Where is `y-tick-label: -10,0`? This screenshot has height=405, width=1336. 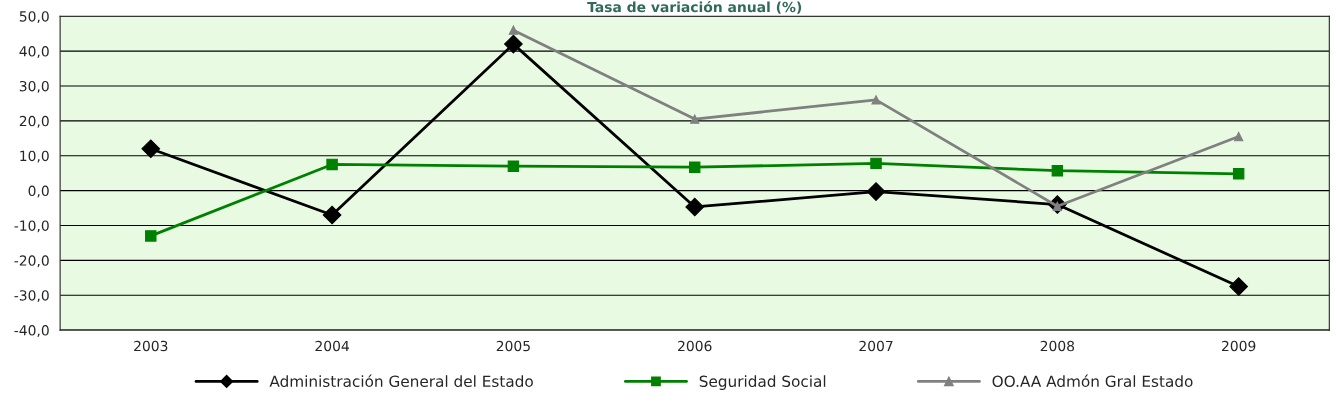 y-tick-label: -10,0 is located at coordinates (31, 226).